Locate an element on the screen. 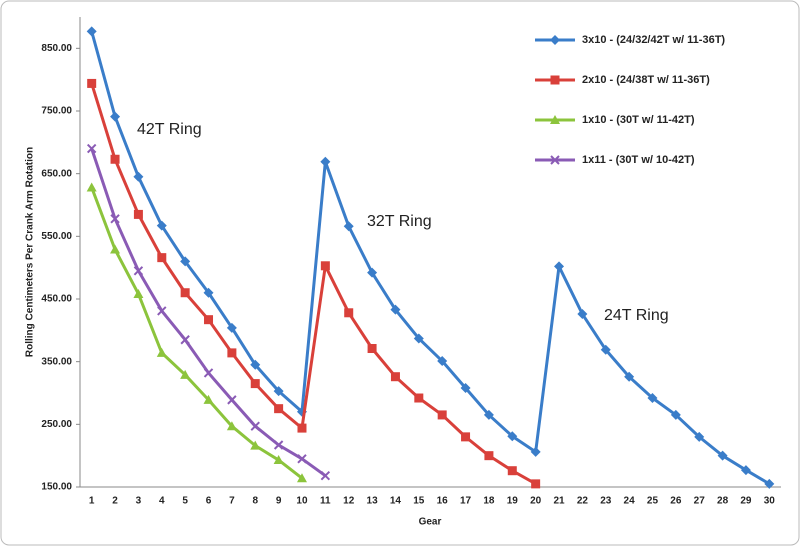  legend-label: 3x10 - (24/32/42T w/ 11-36T) is located at coordinates (653, 40).